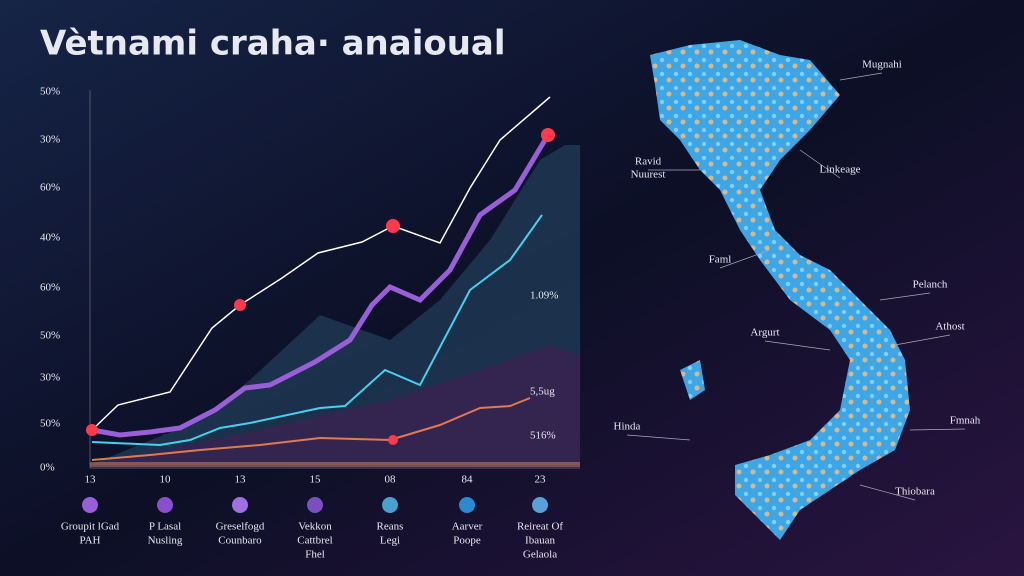  Describe the element at coordinates (544, 296) in the screenshot. I see `annotation: 1.09%` at that location.